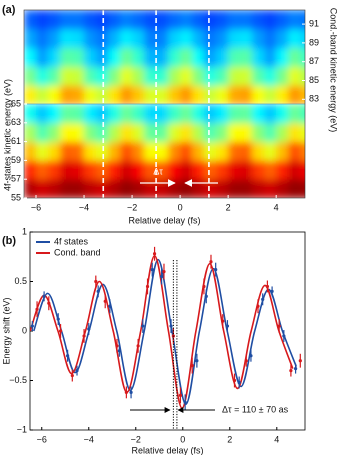 Image resolution: width=342 pixels, height=455 pixels. Describe the element at coordinates (182, 439) in the screenshot. I see `x-tick-label: 0` at that location.